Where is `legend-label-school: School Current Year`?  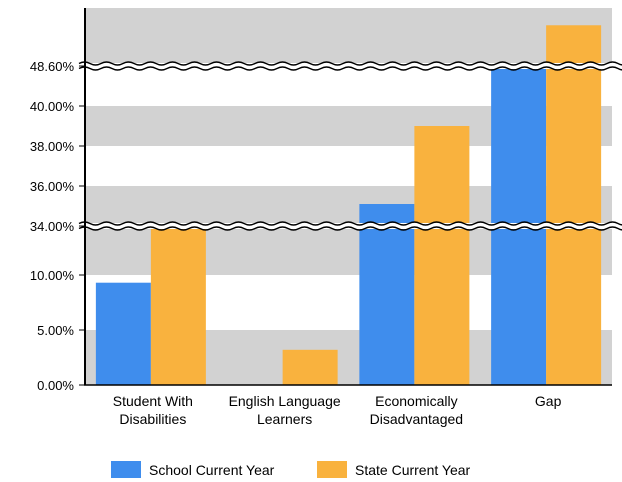
legend-label-school: School Current Year is located at coordinates (212, 470).